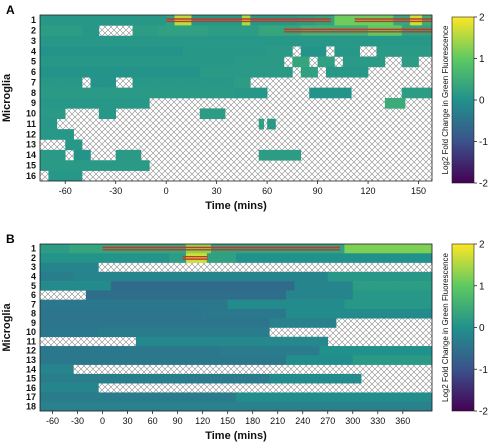  Describe the element at coordinates (483, 370) in the screenshot. I see `colorbar-tick-label: -1` at that location.